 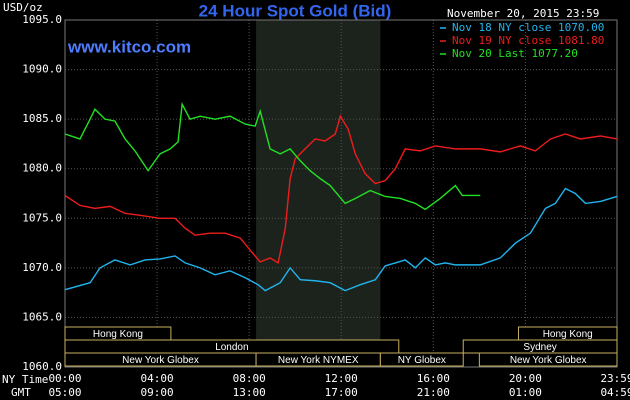 What do you see at coordinates (615, 392) in the screenshot?
I see `x-tick-label-gmt: 04:59` at bounding box center [615, 392].